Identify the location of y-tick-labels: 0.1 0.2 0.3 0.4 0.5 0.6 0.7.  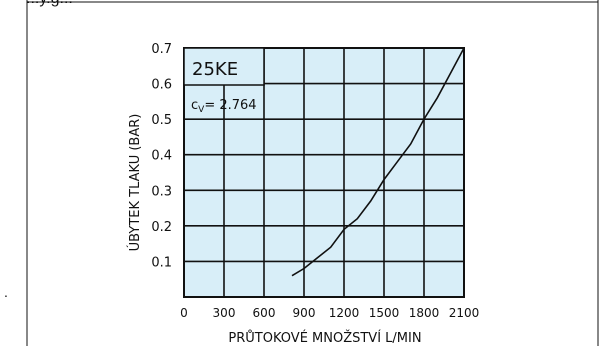
(161, 156).